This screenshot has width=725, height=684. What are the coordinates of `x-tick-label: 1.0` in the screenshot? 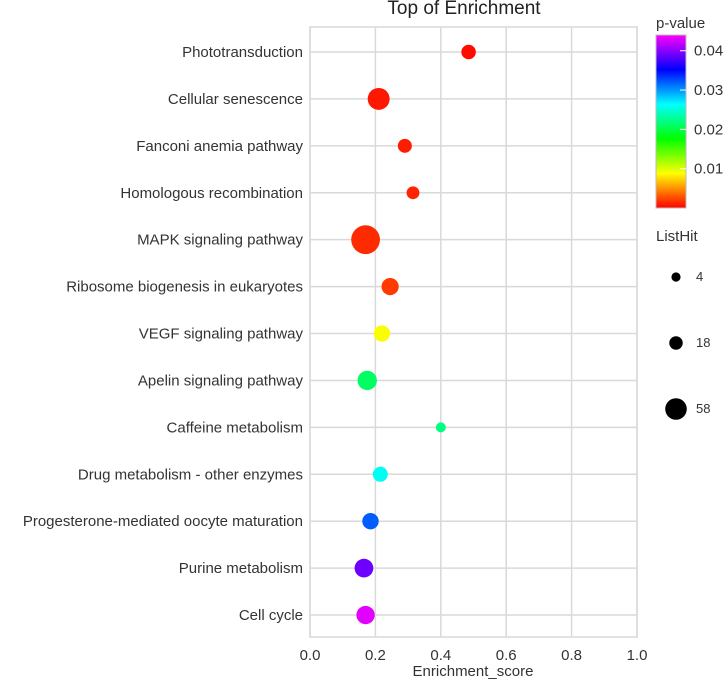 It's located at (637, 655).